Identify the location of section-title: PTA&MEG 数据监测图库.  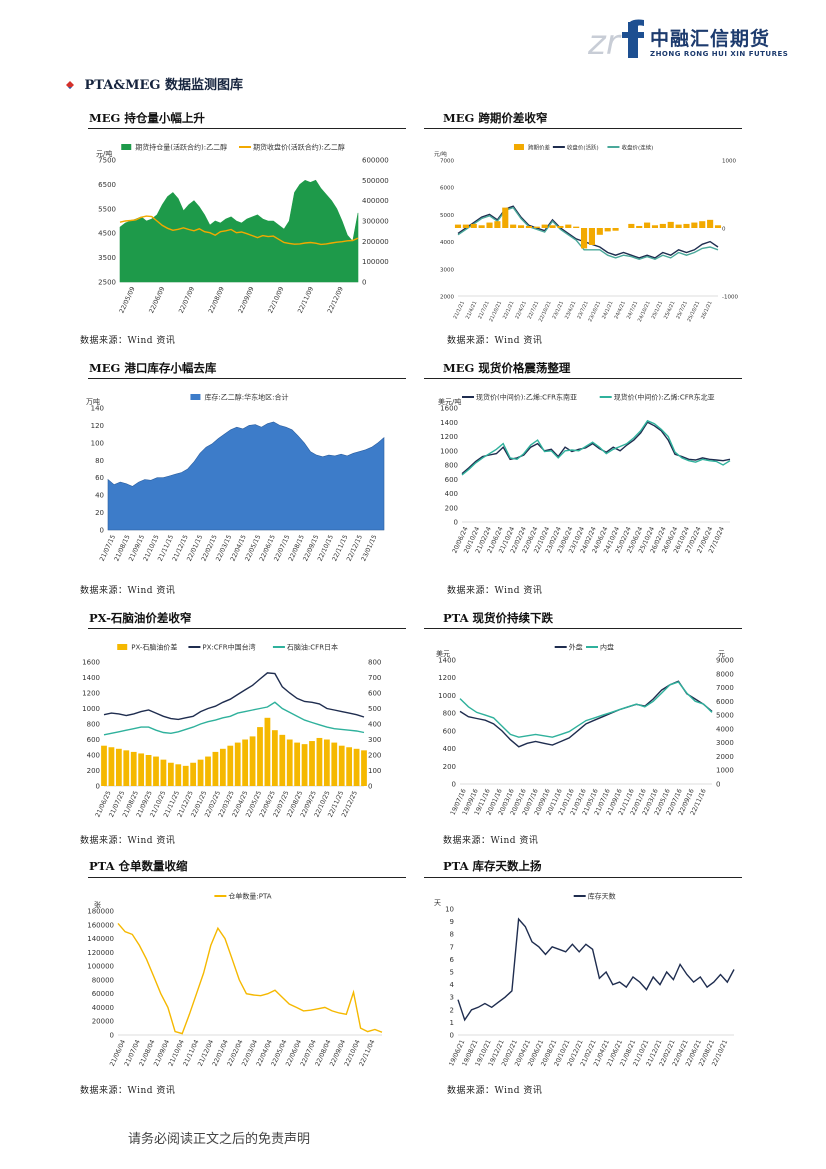
(154, 83).